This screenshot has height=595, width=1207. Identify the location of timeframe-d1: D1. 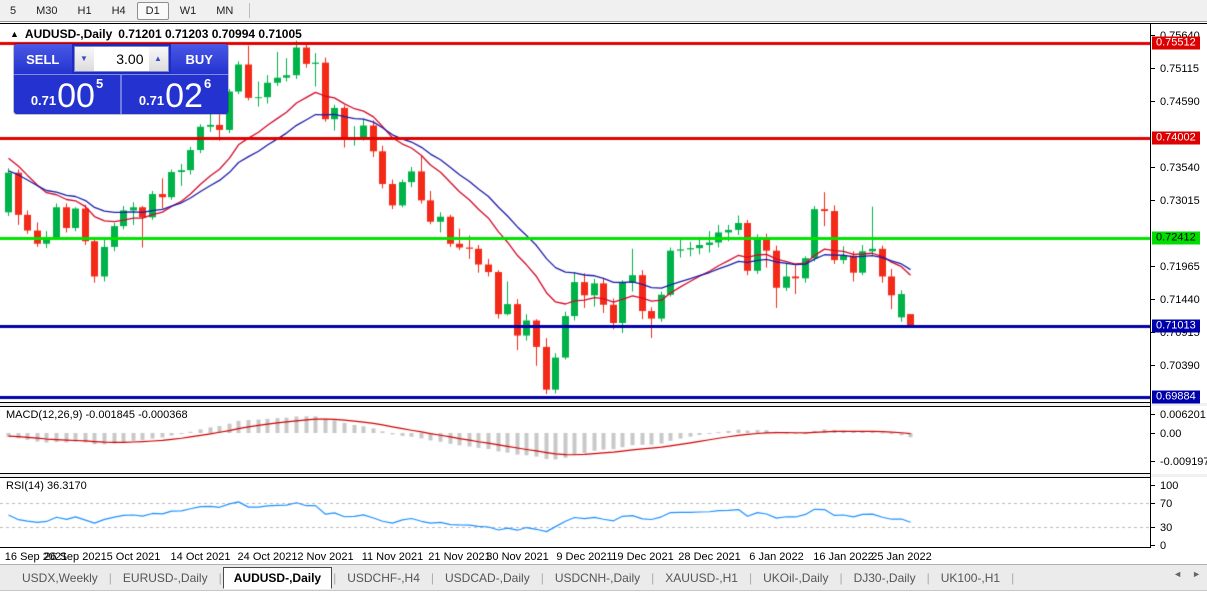
(152, 10).